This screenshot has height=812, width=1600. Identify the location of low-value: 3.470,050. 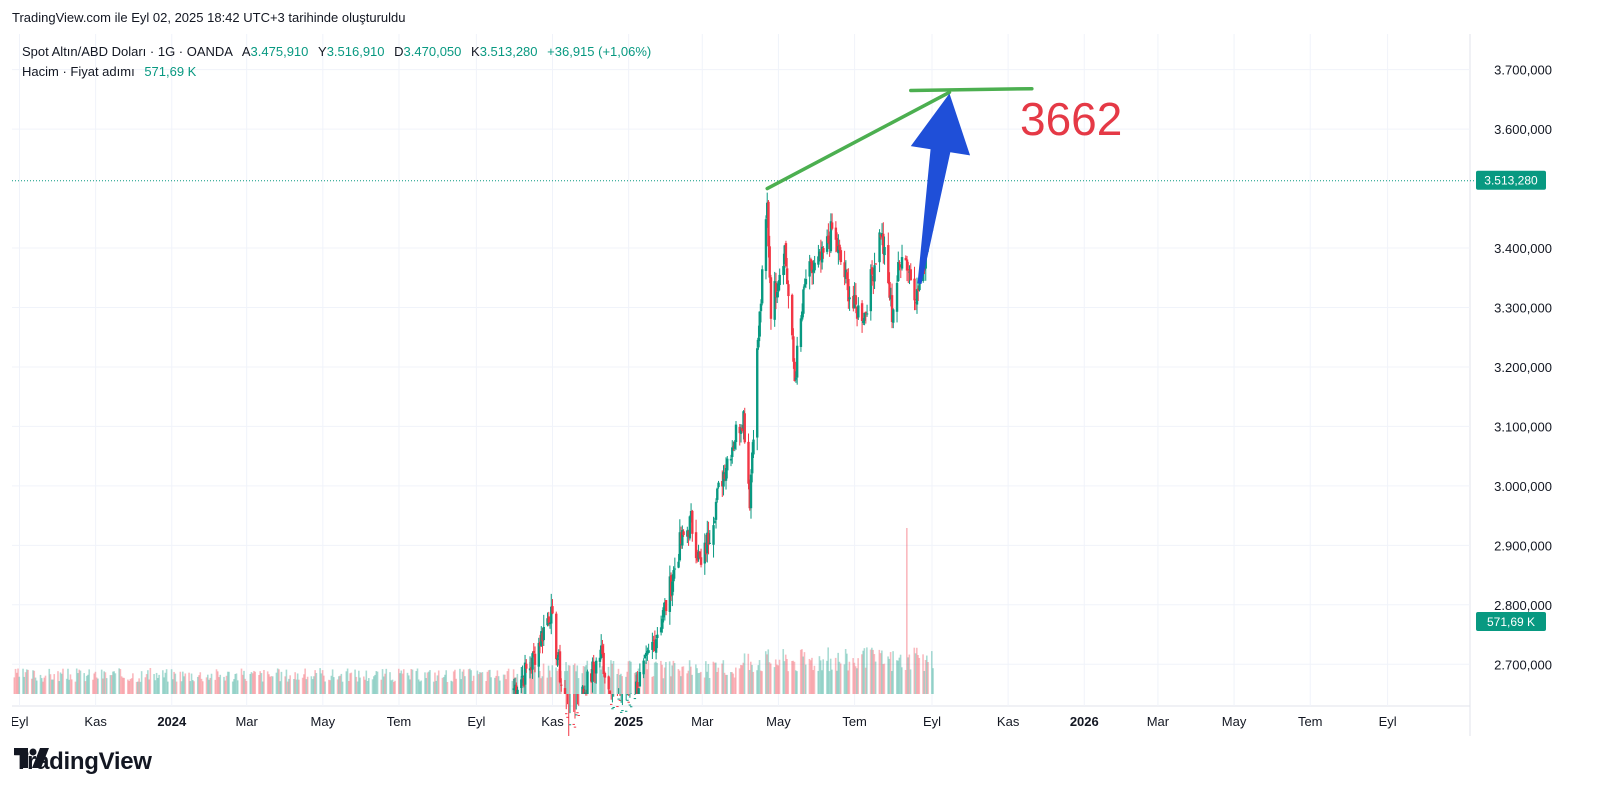
(432, 51).